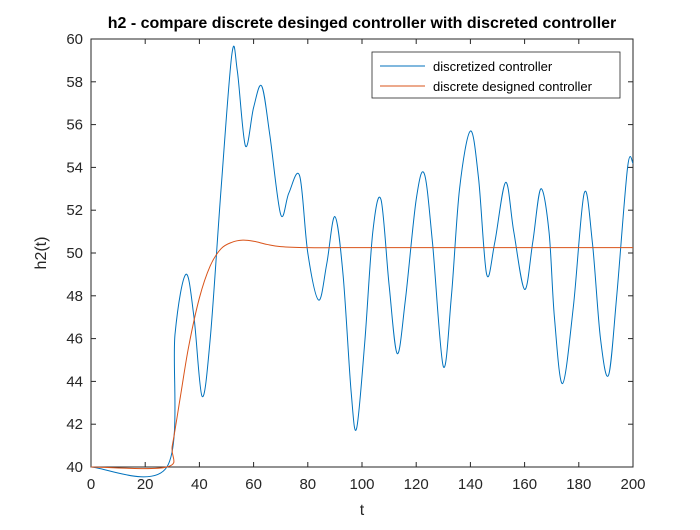  Describe the element at coordinates (361, 484) in the screenshot. I see `x-tick-label: 100` at that location.